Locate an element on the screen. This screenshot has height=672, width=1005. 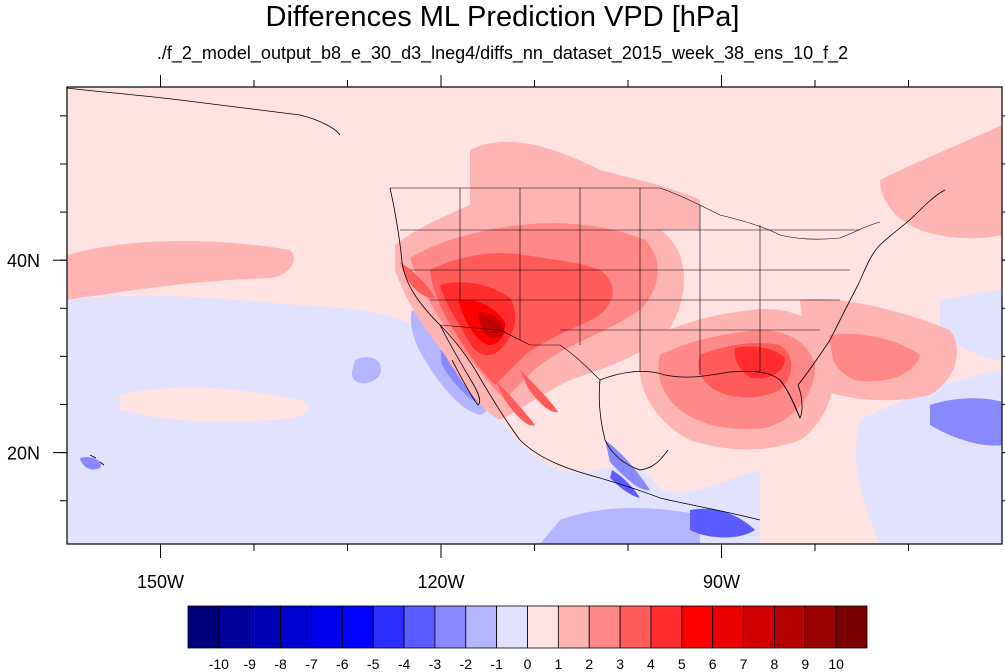
blue-pocket-gulf-mexico-south is located at coordinates (627, 465).